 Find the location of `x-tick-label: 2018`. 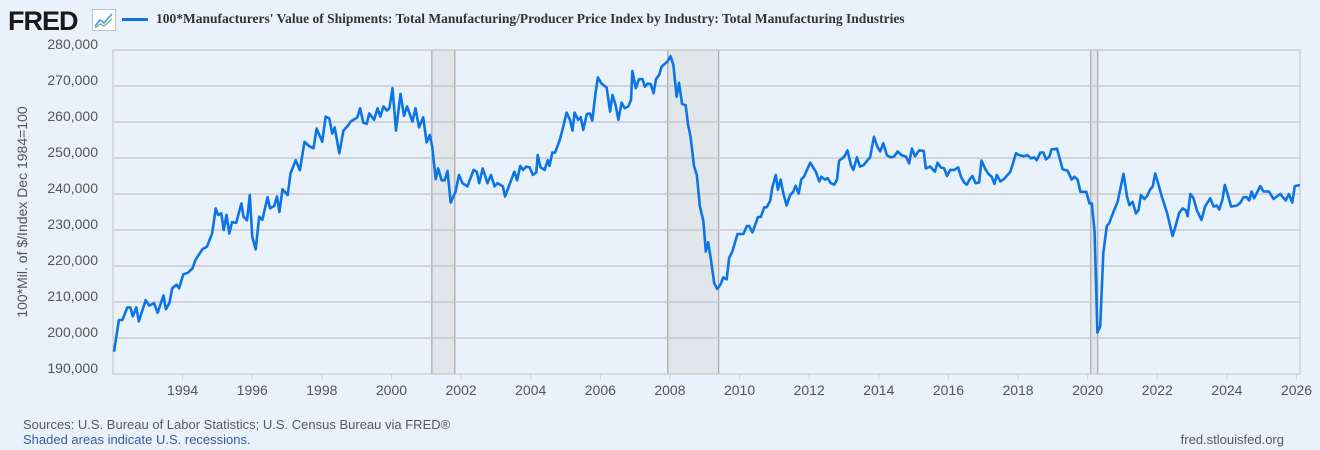

x-tick-label: 2018 is located at coordinates (1017, 390).